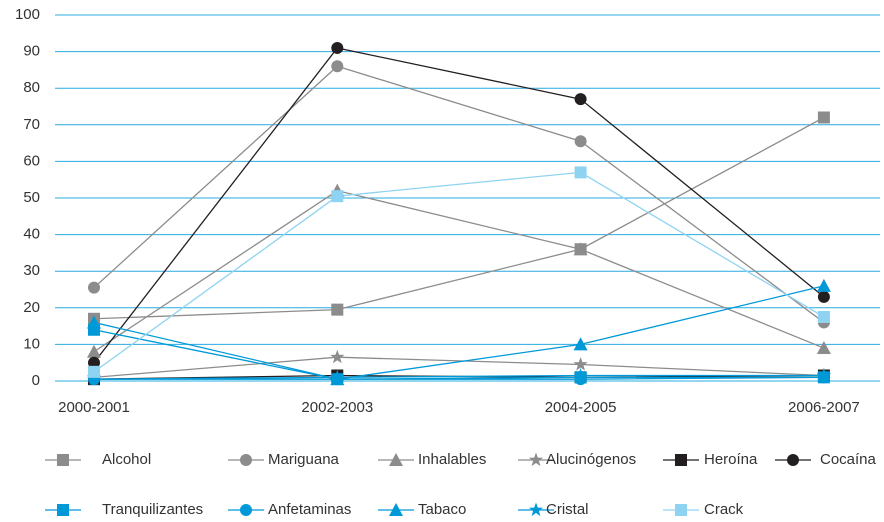 This screenshot has height=522, width=884. I want to click on legend-label: Anfetaminas, so click(309, 509).